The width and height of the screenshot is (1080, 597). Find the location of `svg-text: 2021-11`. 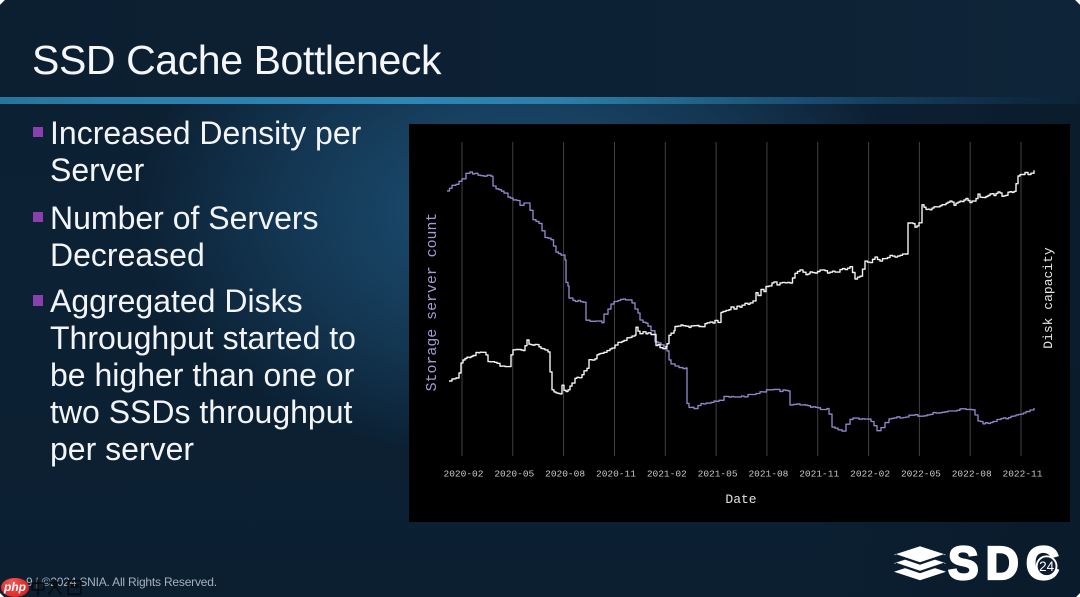

svg-text: 2021-11 is located at coordinates (819, 474).